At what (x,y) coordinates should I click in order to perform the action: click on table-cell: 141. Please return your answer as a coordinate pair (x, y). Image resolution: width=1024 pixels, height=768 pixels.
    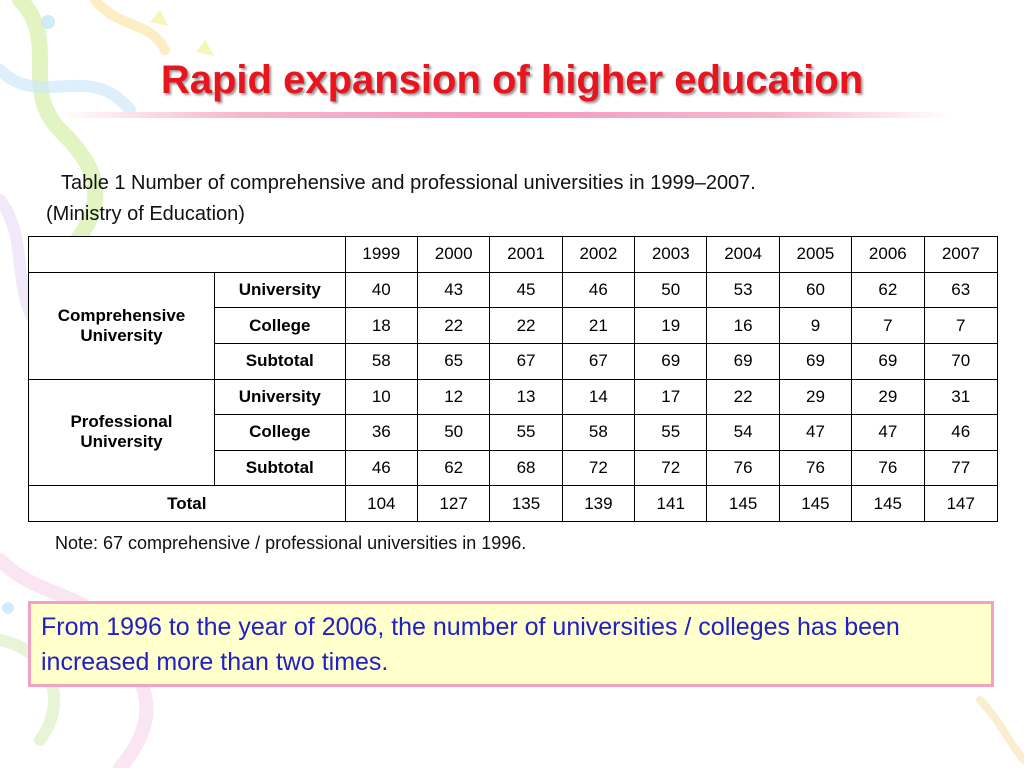
    Looking at the image, I should click on (671, 503).